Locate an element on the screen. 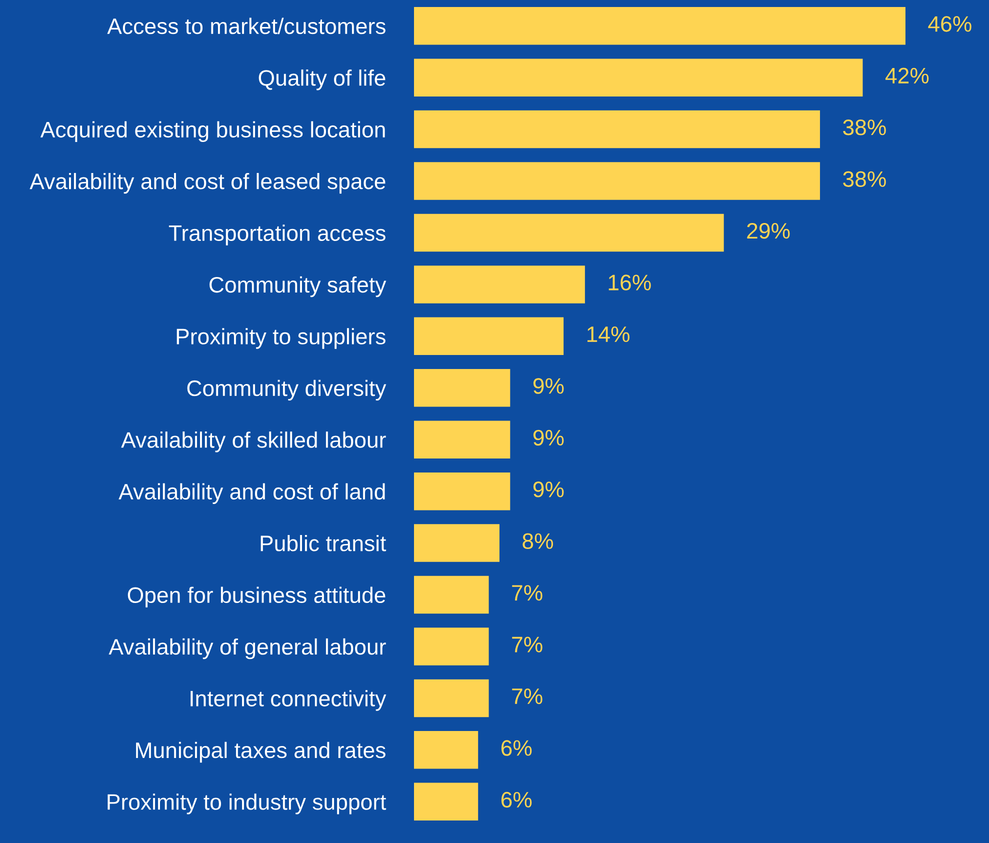 This screenshot has height=843, width=989. y-tick-label: Community diversity is located at coordinates (286, 390).